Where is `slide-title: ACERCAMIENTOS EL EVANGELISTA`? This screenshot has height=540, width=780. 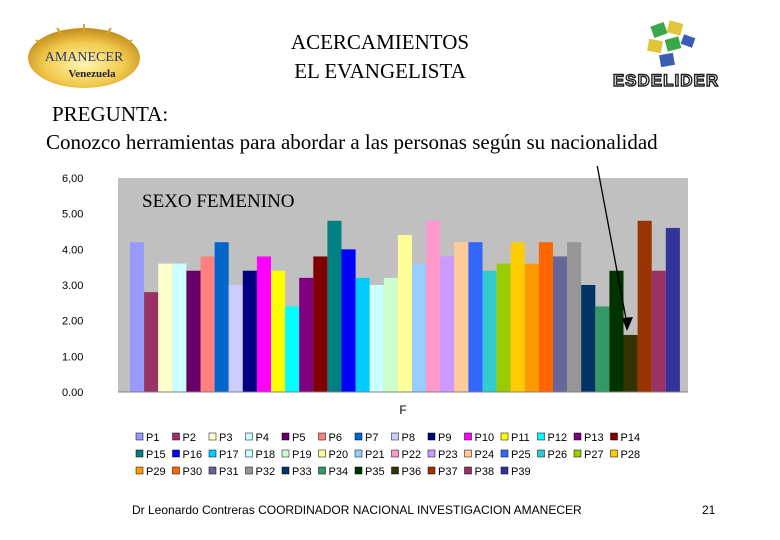 slide-title: ACERCAMIENTOS EL EVANGELISTA is located at coordinates (380, 57).